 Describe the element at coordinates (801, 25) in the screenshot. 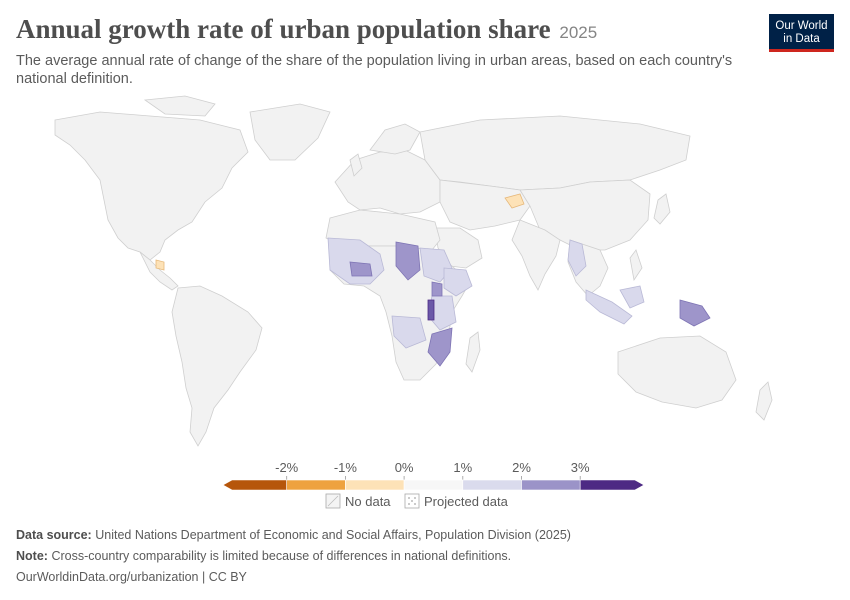

I see `logo-line-1: Our World` at that location.